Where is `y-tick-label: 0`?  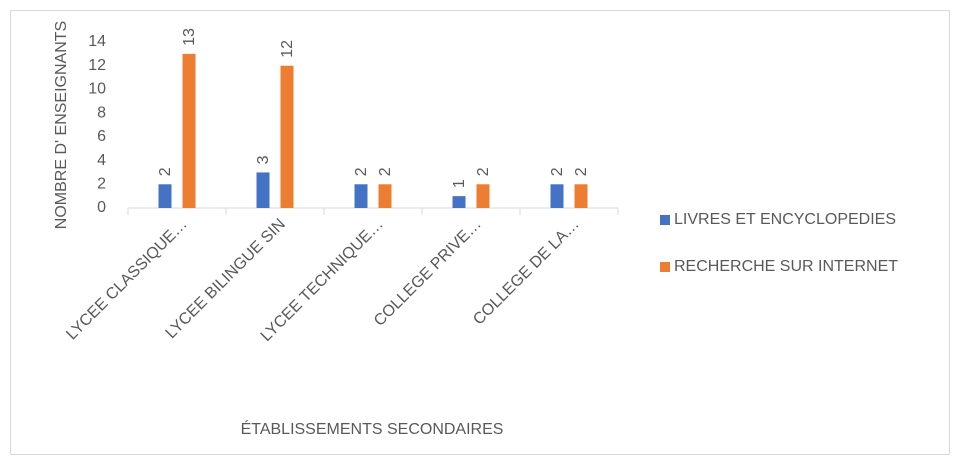
y-tick-label: 0 is located at coordinates (101, 207).